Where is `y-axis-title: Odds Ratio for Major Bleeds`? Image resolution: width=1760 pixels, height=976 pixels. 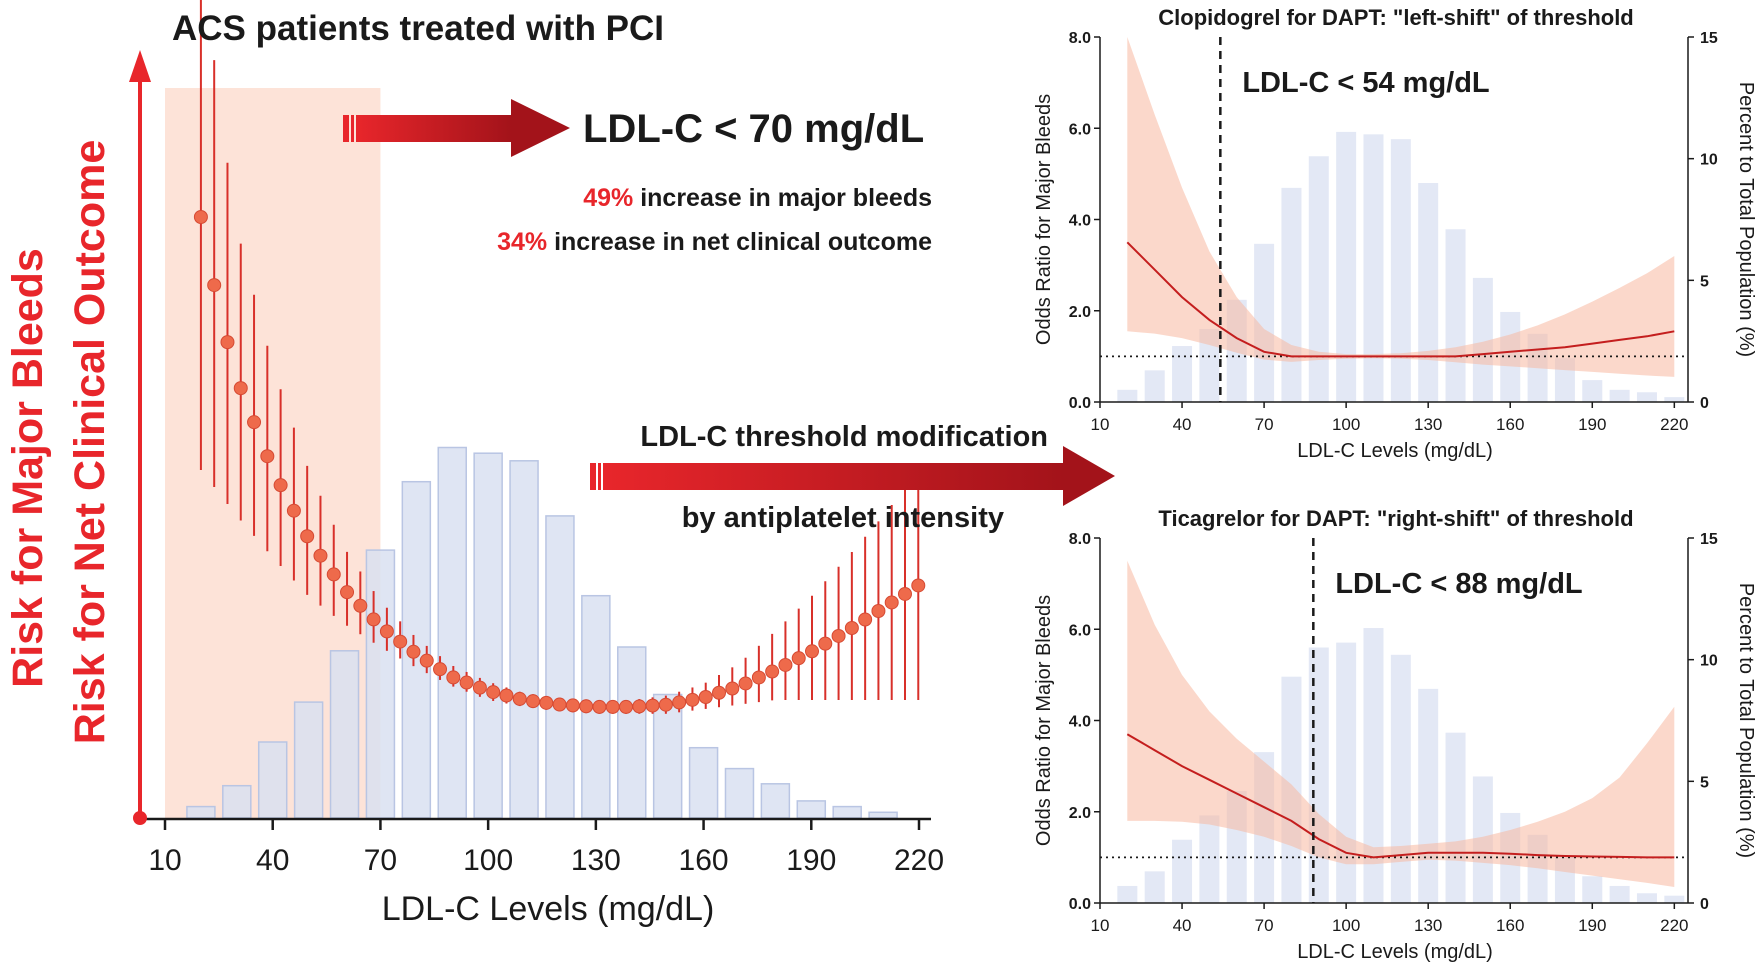 y-axis-title: Odds Ratio for Major Bleeds is located at coordinates (1044, 219).